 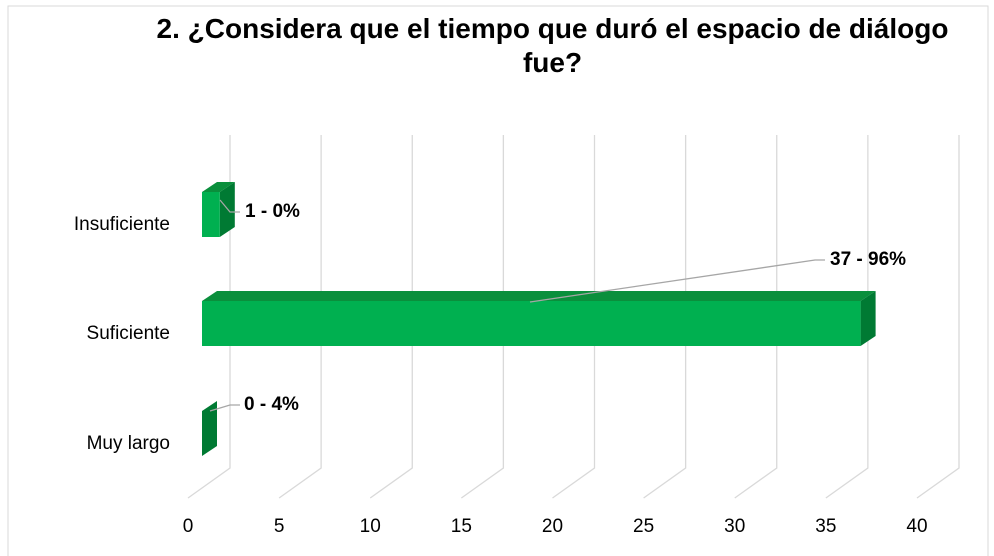 What do you see at coordinates (643, 526) in the screenshot?
I see `x-tick-label: 25` at bounding box center [643, 526].